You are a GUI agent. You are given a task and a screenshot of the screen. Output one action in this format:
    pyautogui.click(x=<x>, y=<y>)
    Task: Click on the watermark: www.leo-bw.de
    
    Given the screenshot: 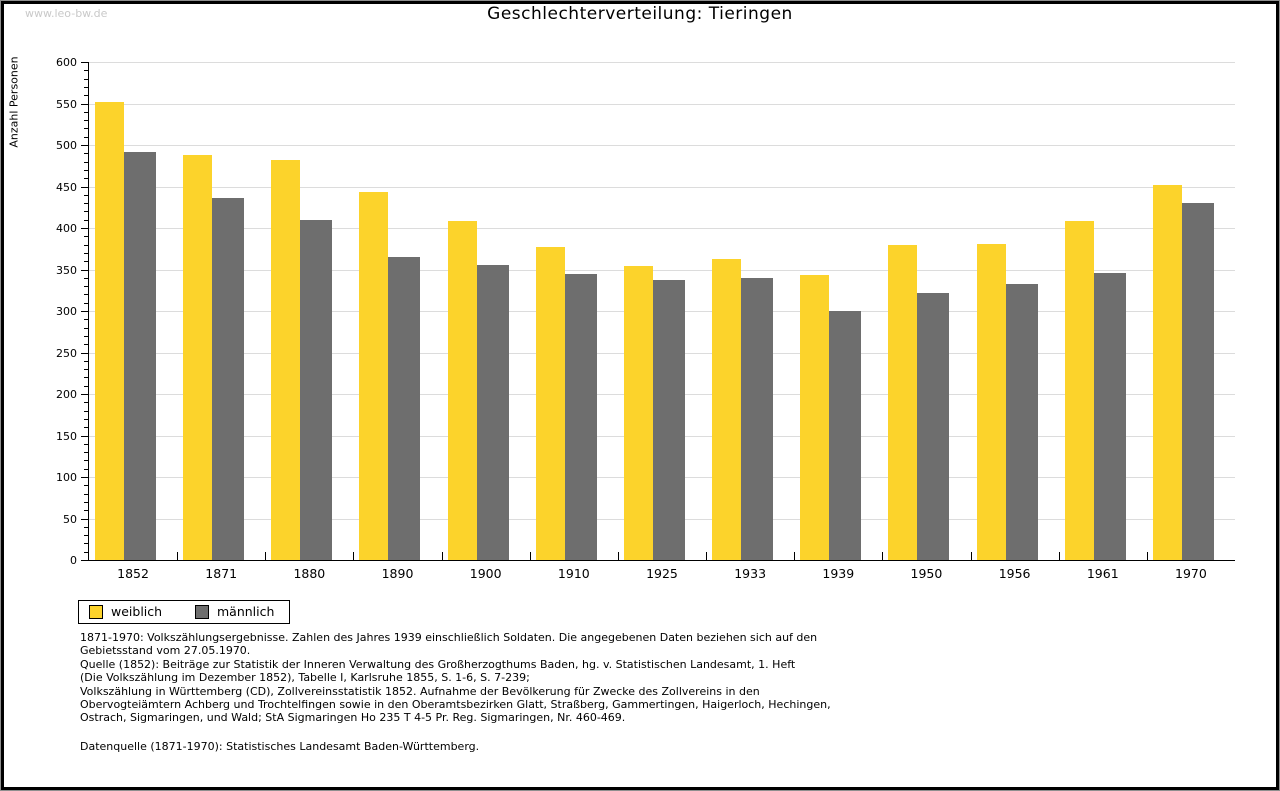 What is the action you would take?
    pyautogui.click(x=66, y=13)
    